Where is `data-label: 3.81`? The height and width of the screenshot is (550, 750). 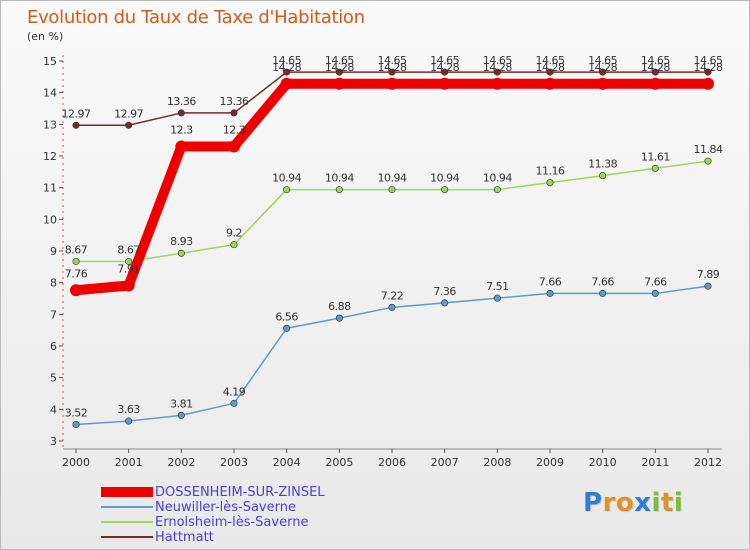
data-label: 3.81 is located at coordinates (181, 403).